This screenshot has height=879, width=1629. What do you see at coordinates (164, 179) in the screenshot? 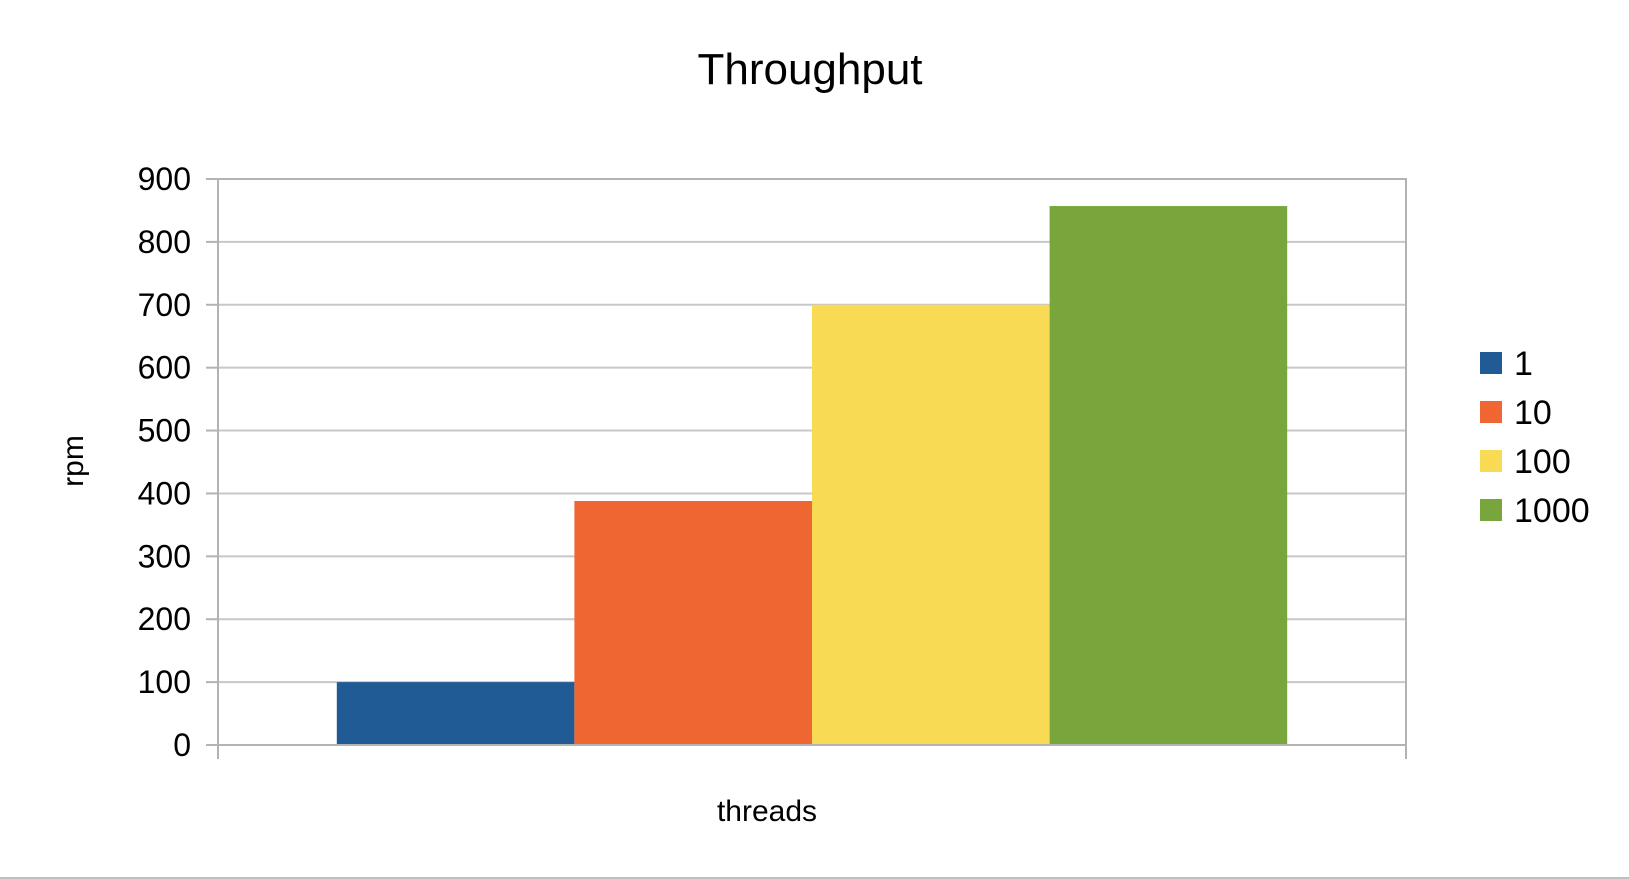
I see `y-tick-label: 900` at bounding box center [164, 179].